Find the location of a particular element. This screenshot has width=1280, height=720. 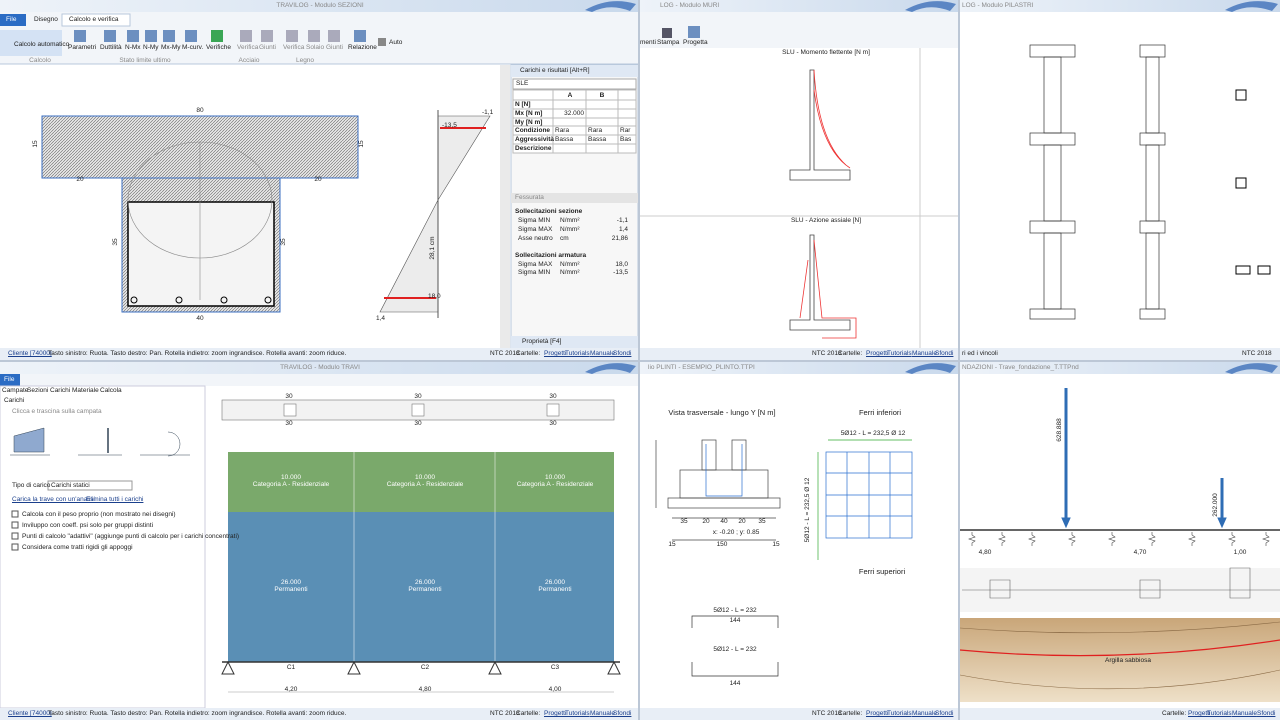

value: 10.000 is located at coordinates (555, 477).